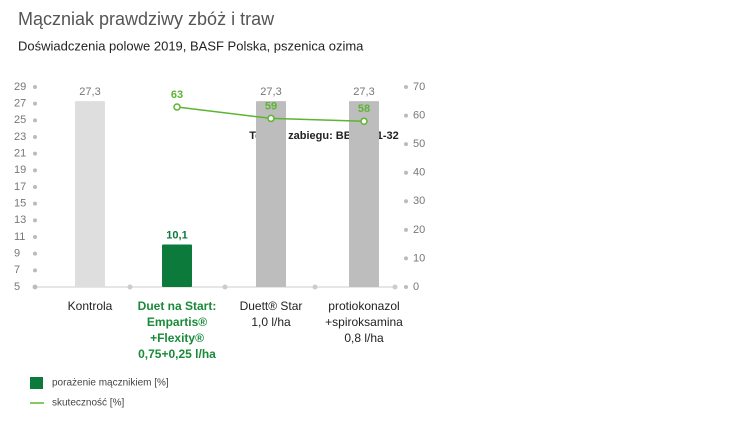  I want to click on y2-tick-label: 10, so click(419, 258).